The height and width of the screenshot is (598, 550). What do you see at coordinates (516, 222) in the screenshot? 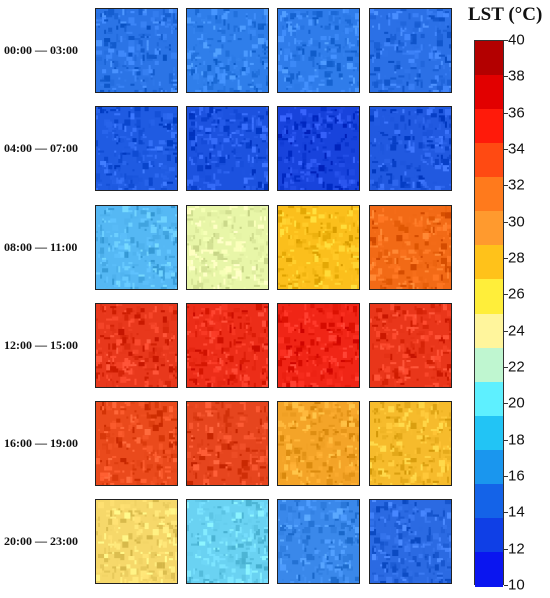
I see `colorbar-tick-label: 30` at bounding box center [516, 222].